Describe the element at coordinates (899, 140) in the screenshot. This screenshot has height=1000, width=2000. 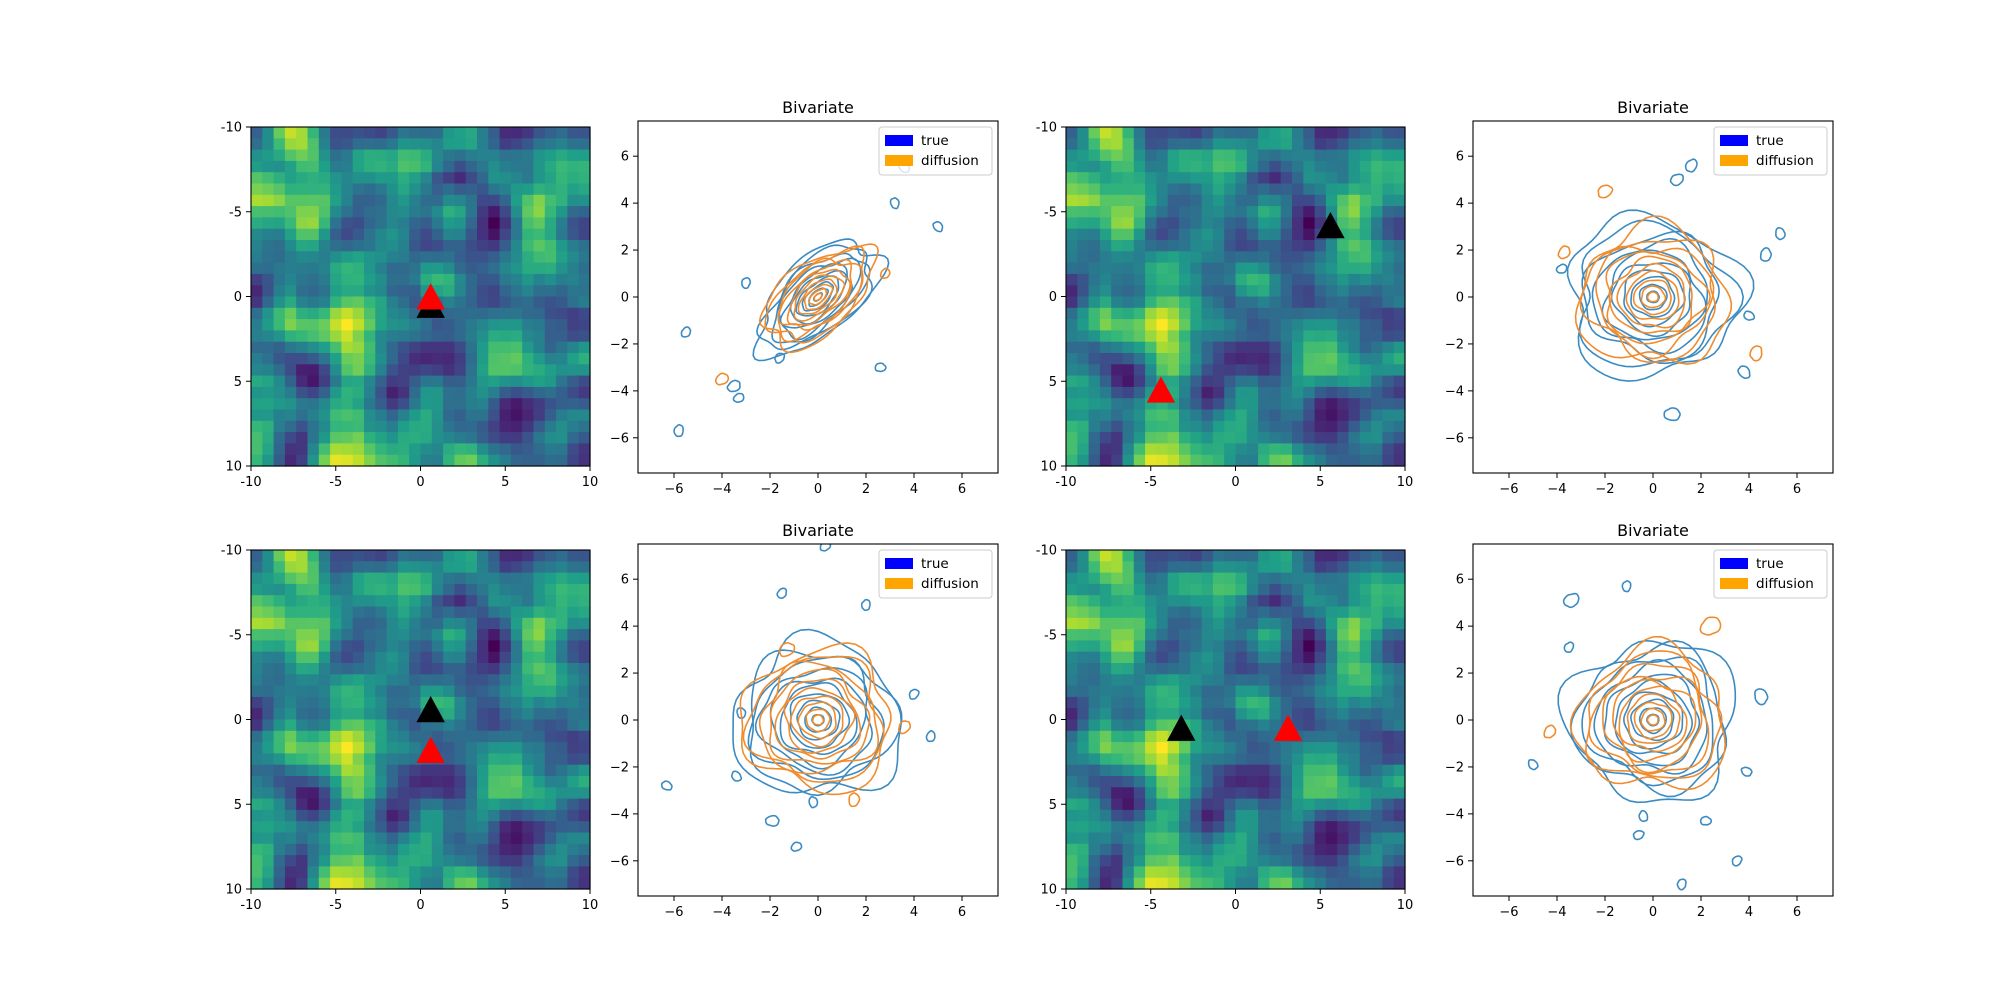
I see `legend-swatch-true` at that location.